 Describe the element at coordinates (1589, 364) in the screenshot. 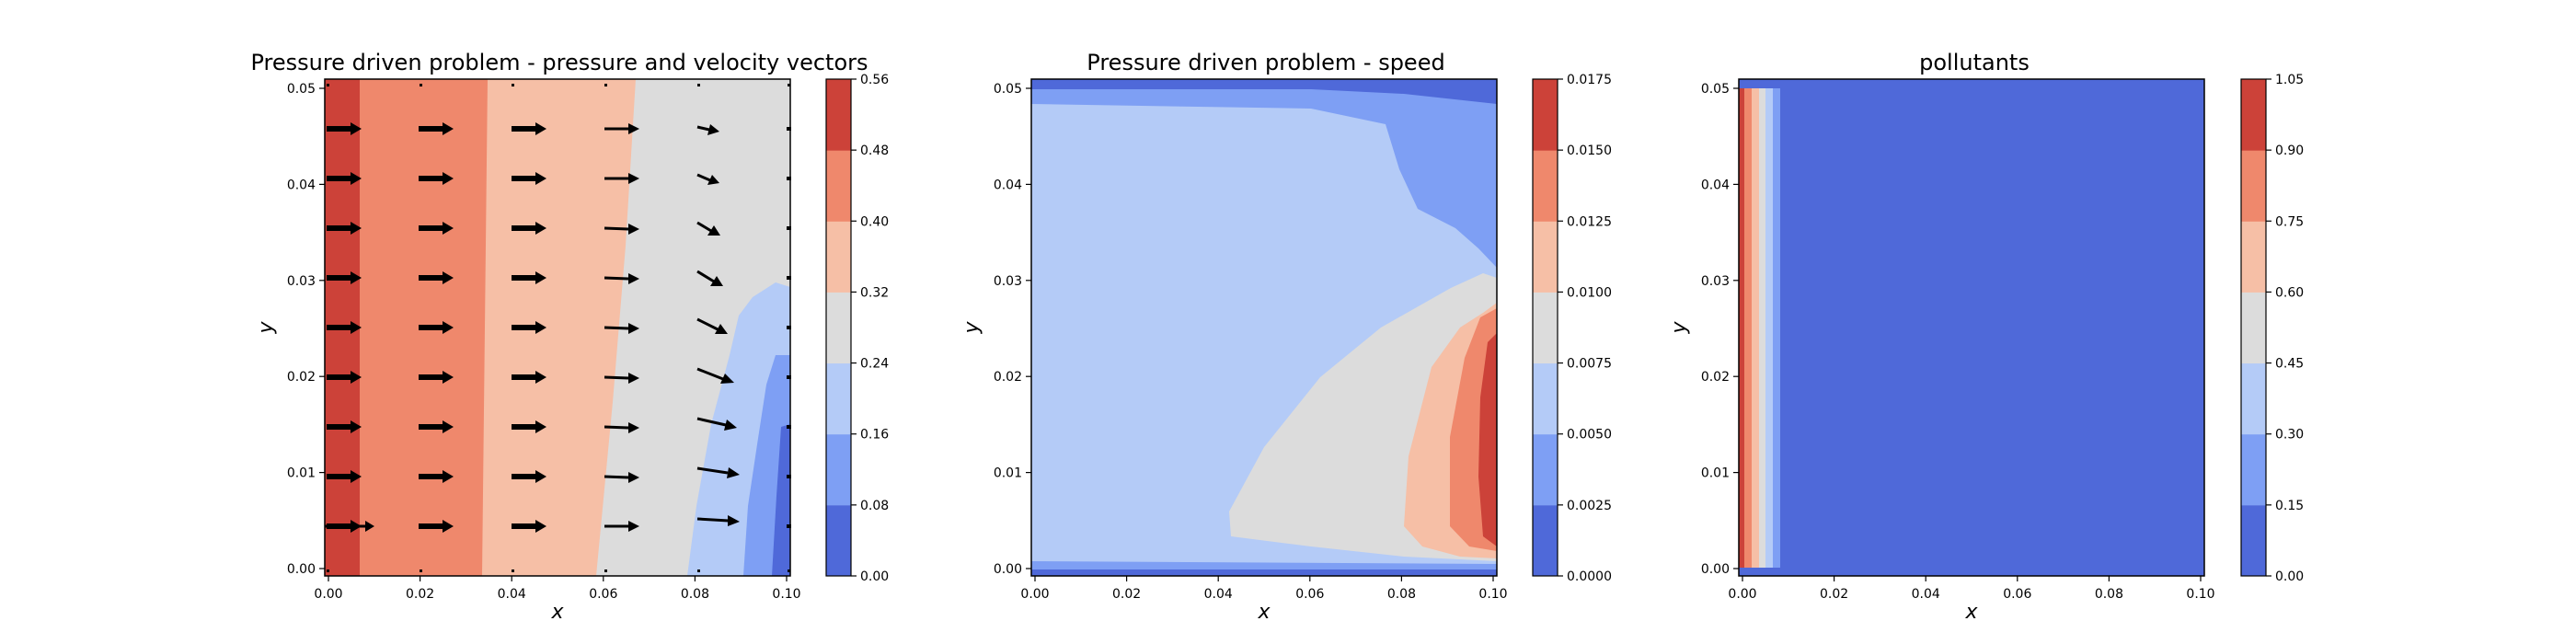

I see `colorbar-tick-label: 0.0075` at that location.